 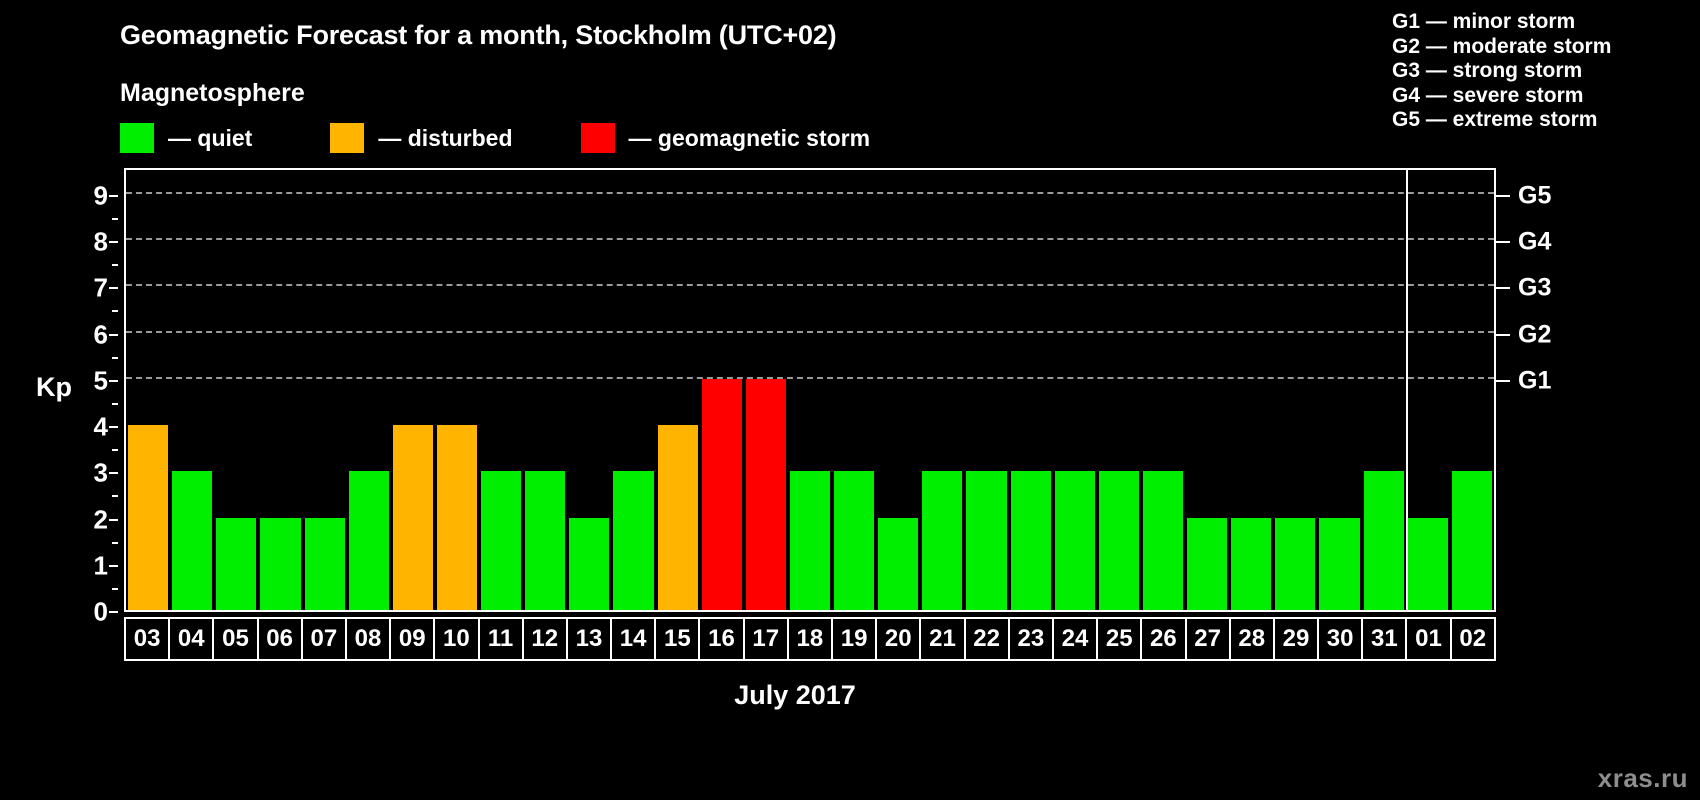 I want to click on x-axis-day-27: 27, so click(x=1209, y=639).